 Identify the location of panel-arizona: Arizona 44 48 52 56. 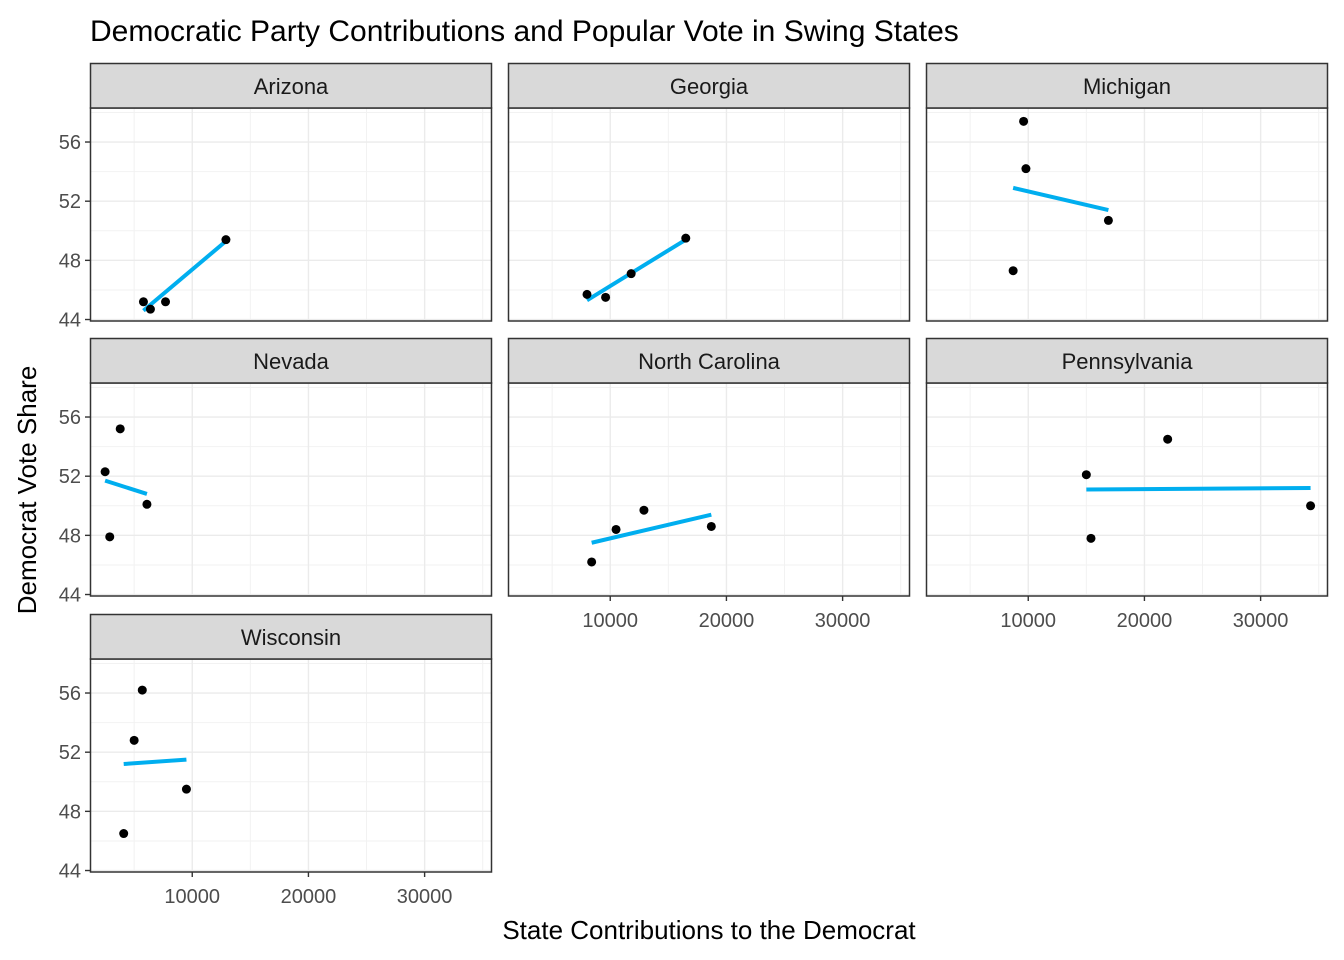
(276, 197).